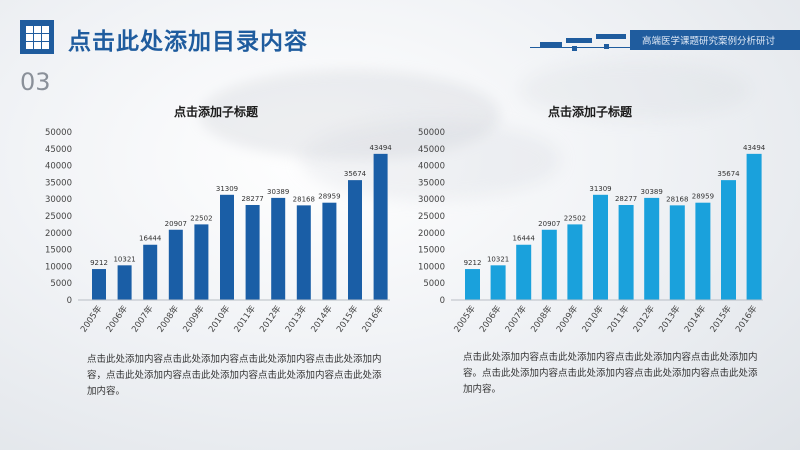 This screenshot has height=450, width=800. Describe the element at coordinates (431, 183) in the screenshot. I see `y-tick-label: 35000` at that location.